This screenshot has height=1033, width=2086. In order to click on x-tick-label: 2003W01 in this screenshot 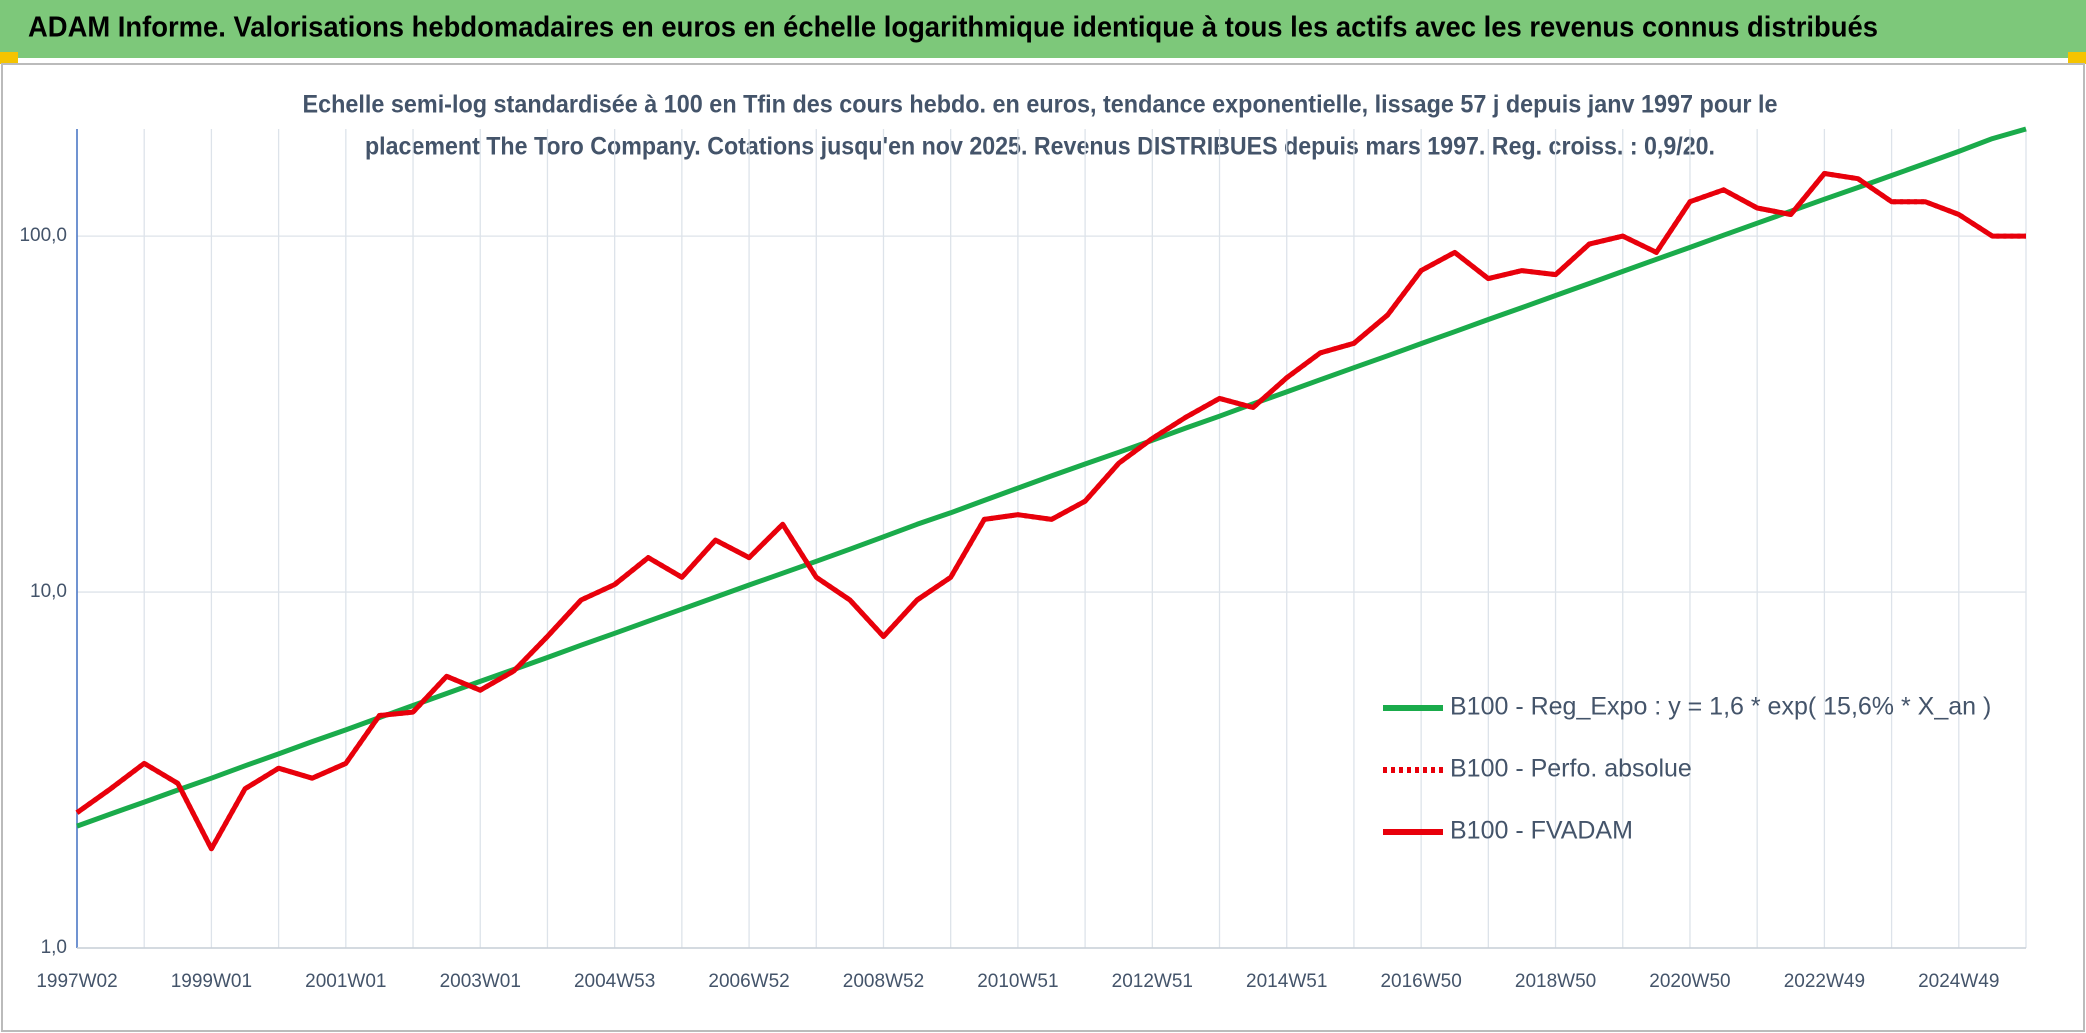, I will do `click(480, 981)`.